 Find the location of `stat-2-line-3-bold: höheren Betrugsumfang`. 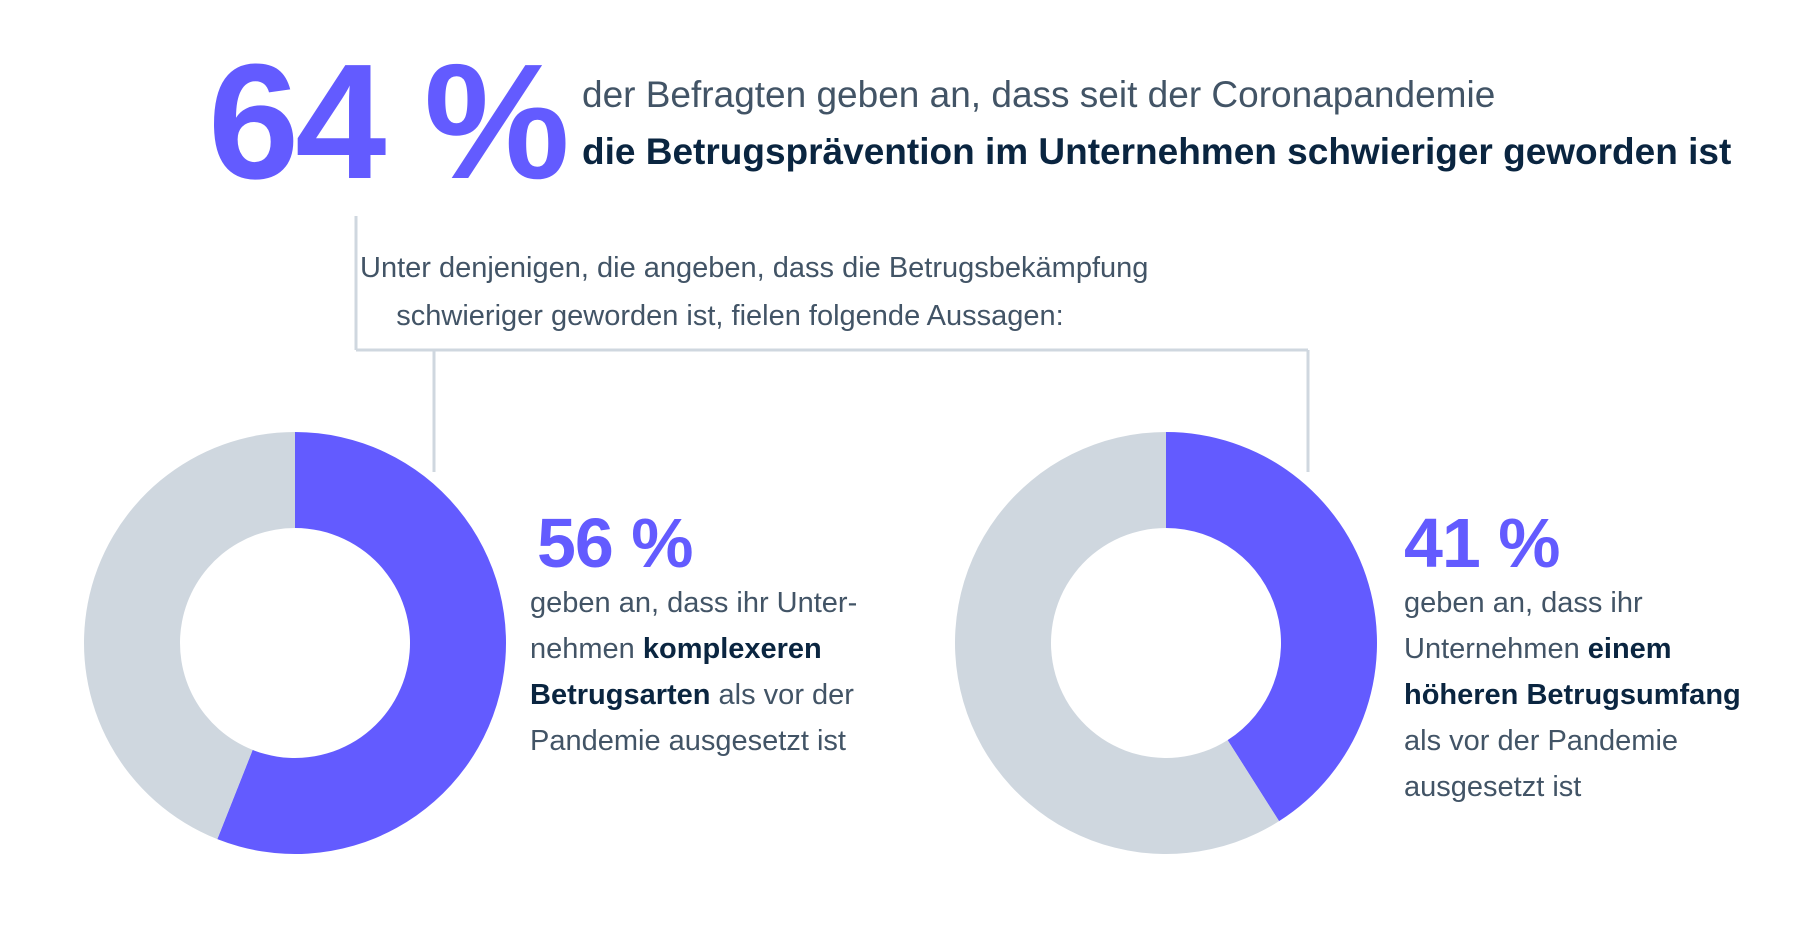

stat-2-line-3-bold: höheren Betrugsumfang is located at coordinates (1572, 695).